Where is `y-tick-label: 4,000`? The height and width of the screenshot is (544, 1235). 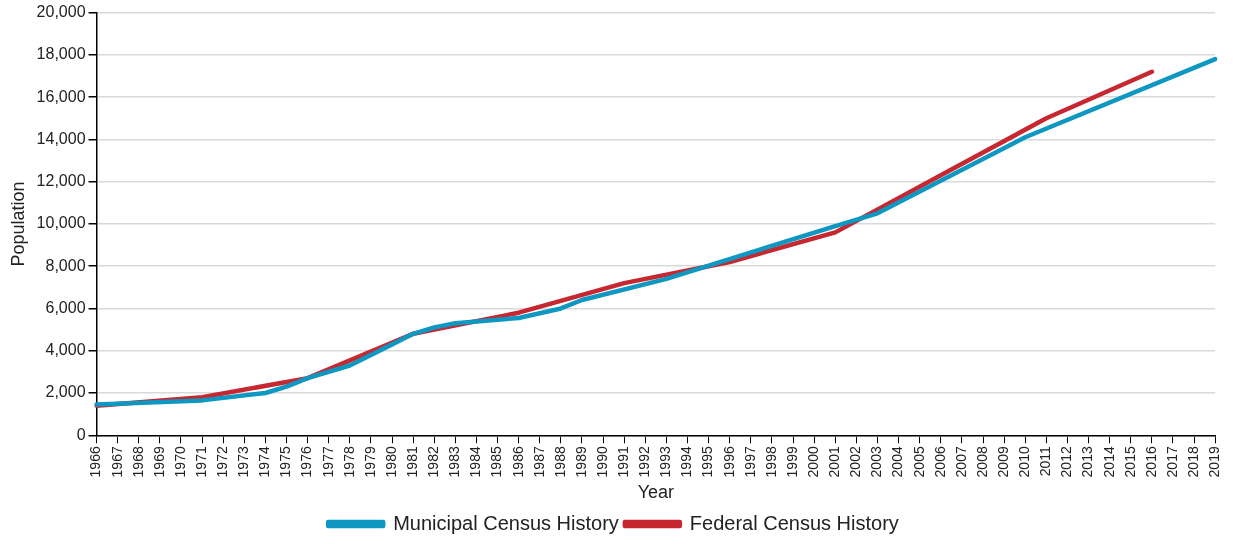
y-tick-label: 4,000 is located at coordinates (65, 350).